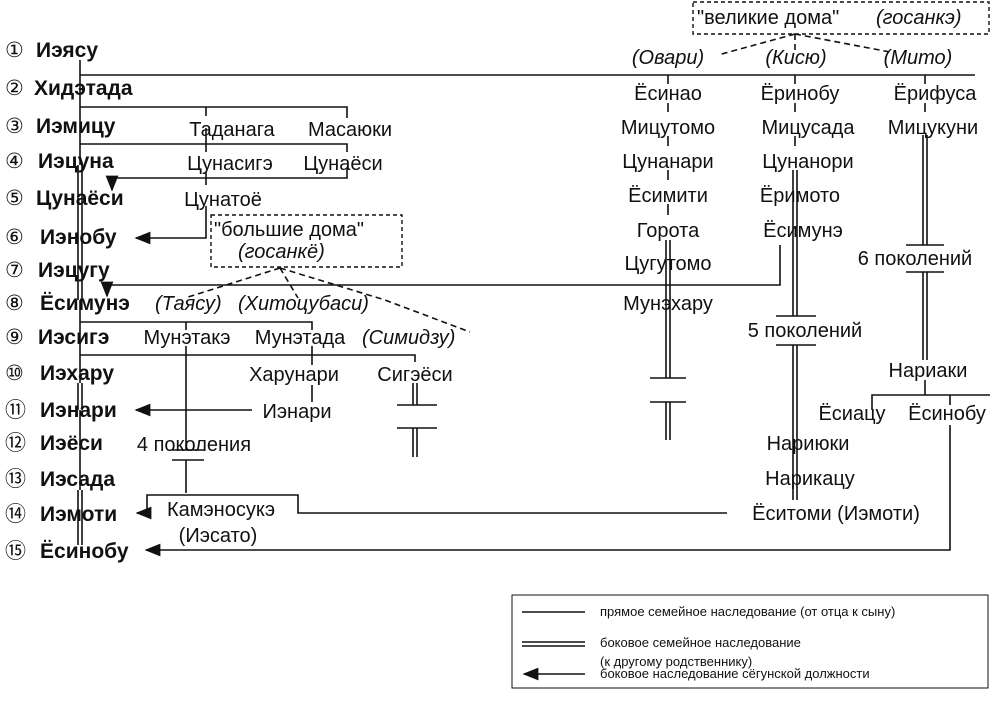  I want to click on shogun-number: ⑥, so click(14, 237).